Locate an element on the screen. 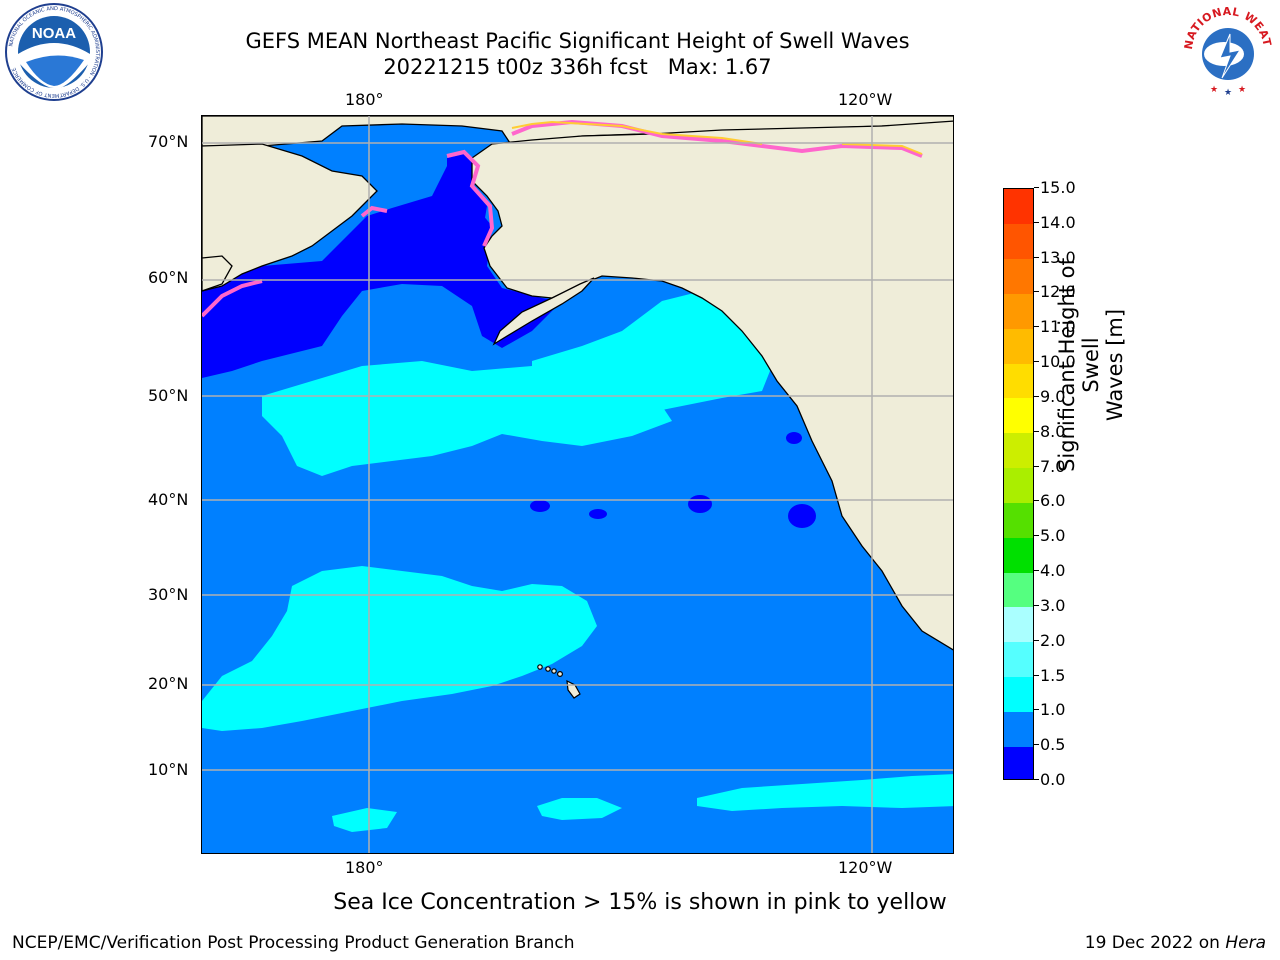 This screenshot has height=960, width=1280. title-line-2: 20221215 t00z 336h fcst Max: 1.67 is located at coordinates (577, 67).